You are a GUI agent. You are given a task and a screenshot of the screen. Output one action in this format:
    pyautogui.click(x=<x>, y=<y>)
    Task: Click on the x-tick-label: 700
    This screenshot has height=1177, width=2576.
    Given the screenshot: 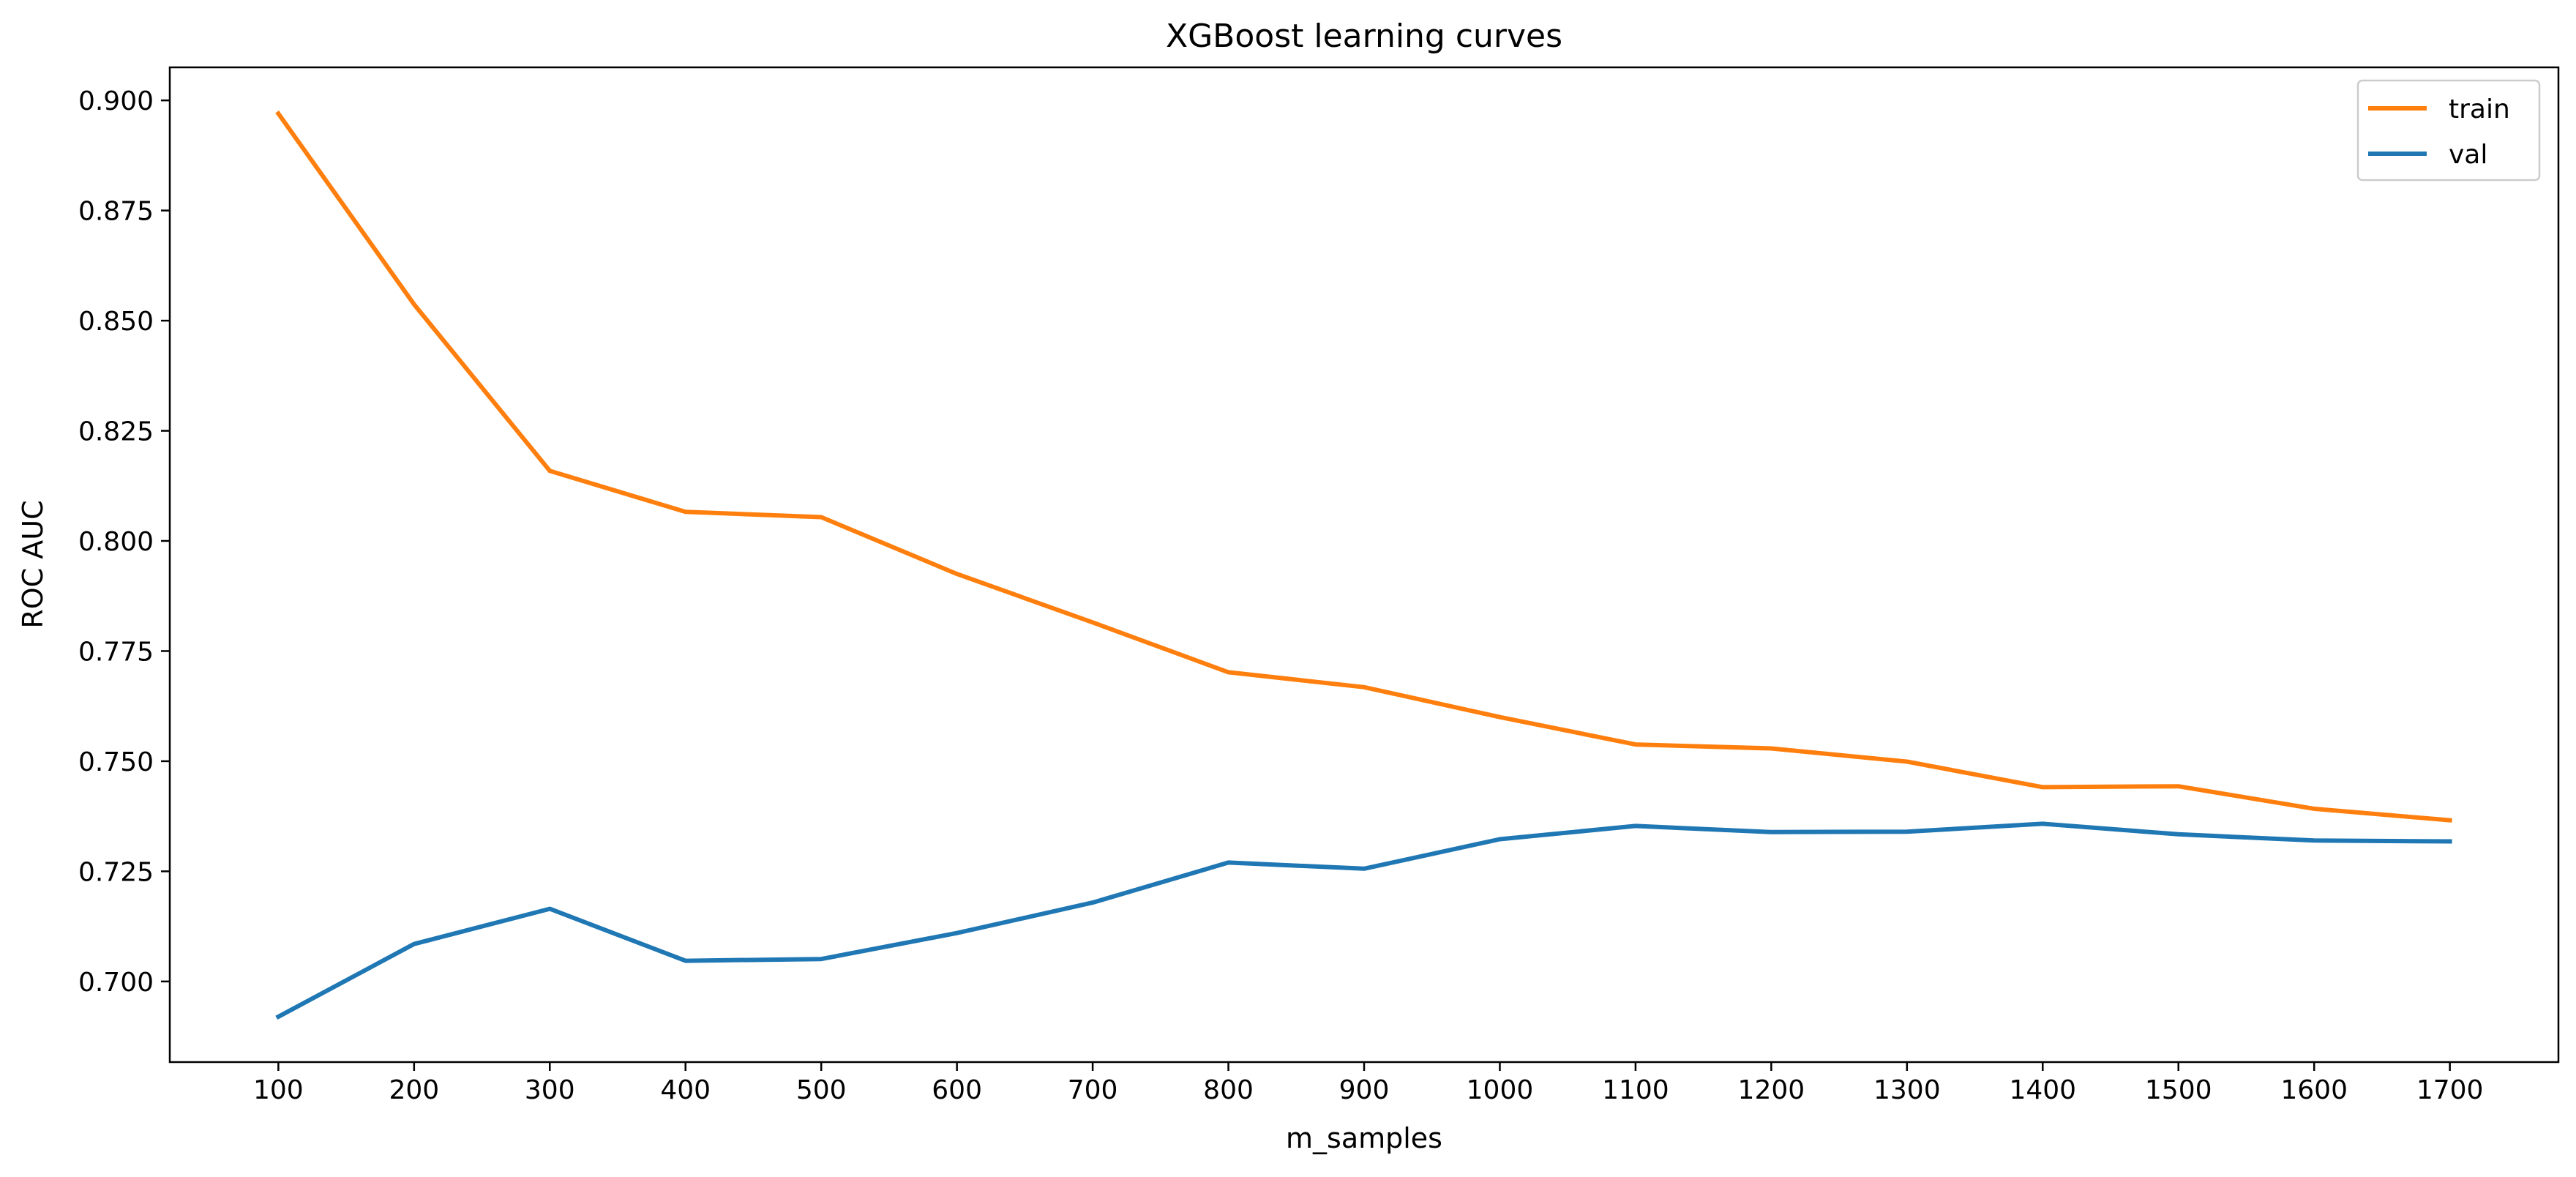 What is the action you would take?
    pyautogui.click(x=1093, y=1090)
    